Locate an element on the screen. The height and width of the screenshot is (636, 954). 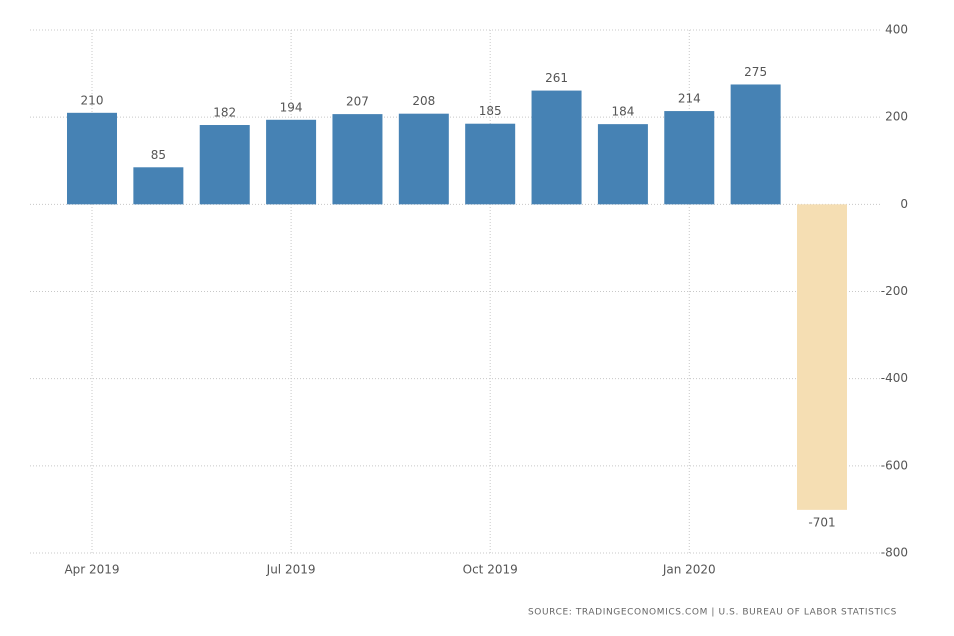
value-label: 261 is located at coordinates (556, 78).